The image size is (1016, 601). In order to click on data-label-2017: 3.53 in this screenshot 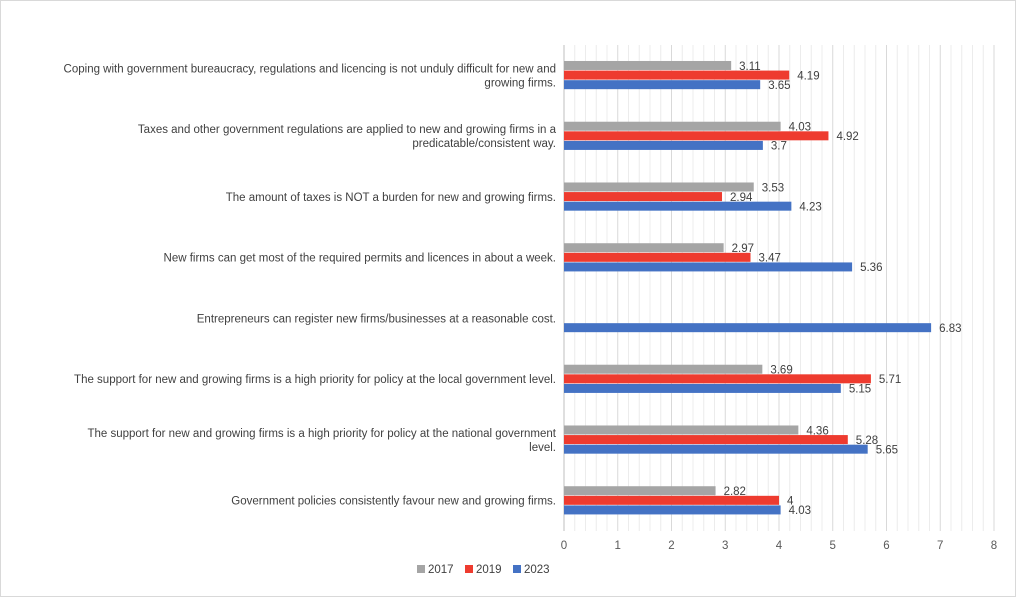, I will do `click(773, 188)`.